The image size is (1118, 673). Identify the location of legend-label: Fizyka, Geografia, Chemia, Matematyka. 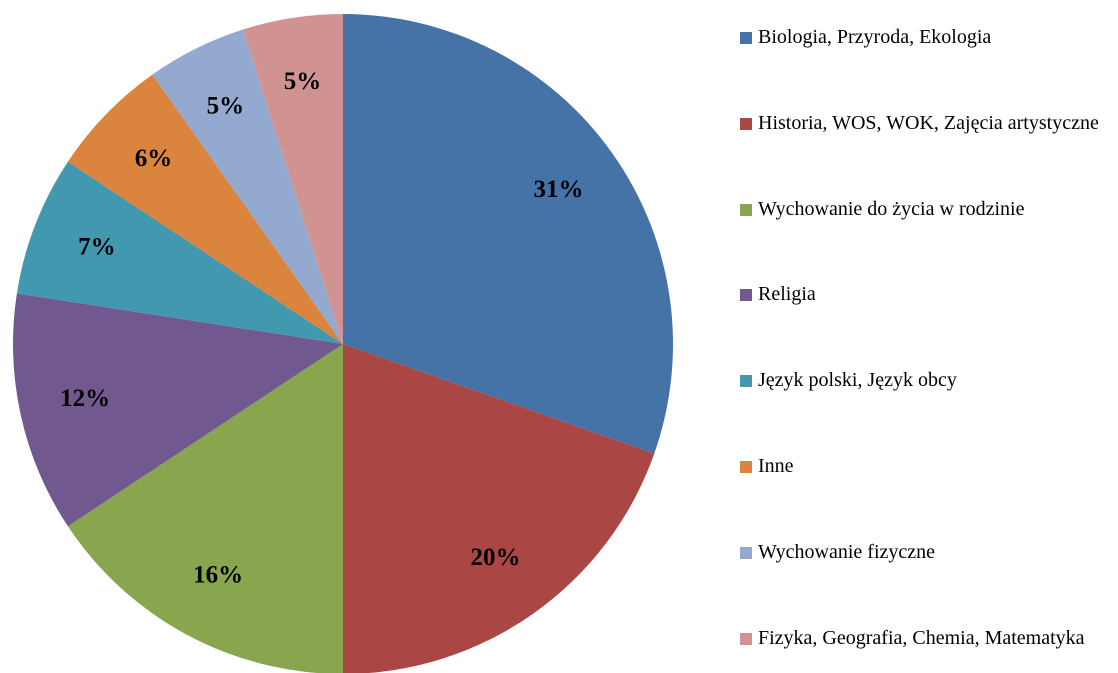
(921, 637).